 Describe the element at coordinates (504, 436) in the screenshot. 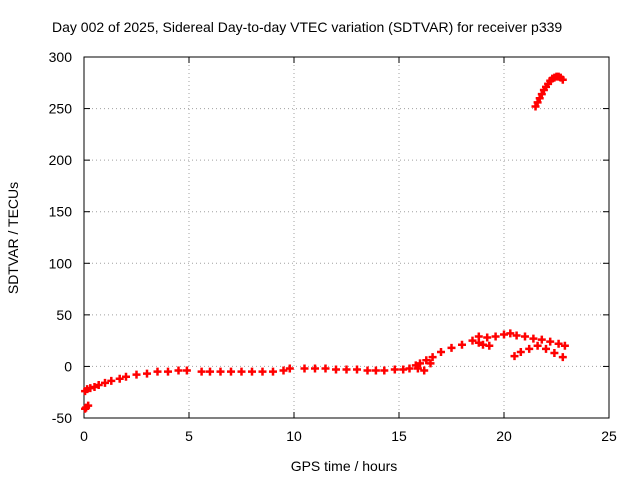

I see `x-tick-label: 20` at that location.